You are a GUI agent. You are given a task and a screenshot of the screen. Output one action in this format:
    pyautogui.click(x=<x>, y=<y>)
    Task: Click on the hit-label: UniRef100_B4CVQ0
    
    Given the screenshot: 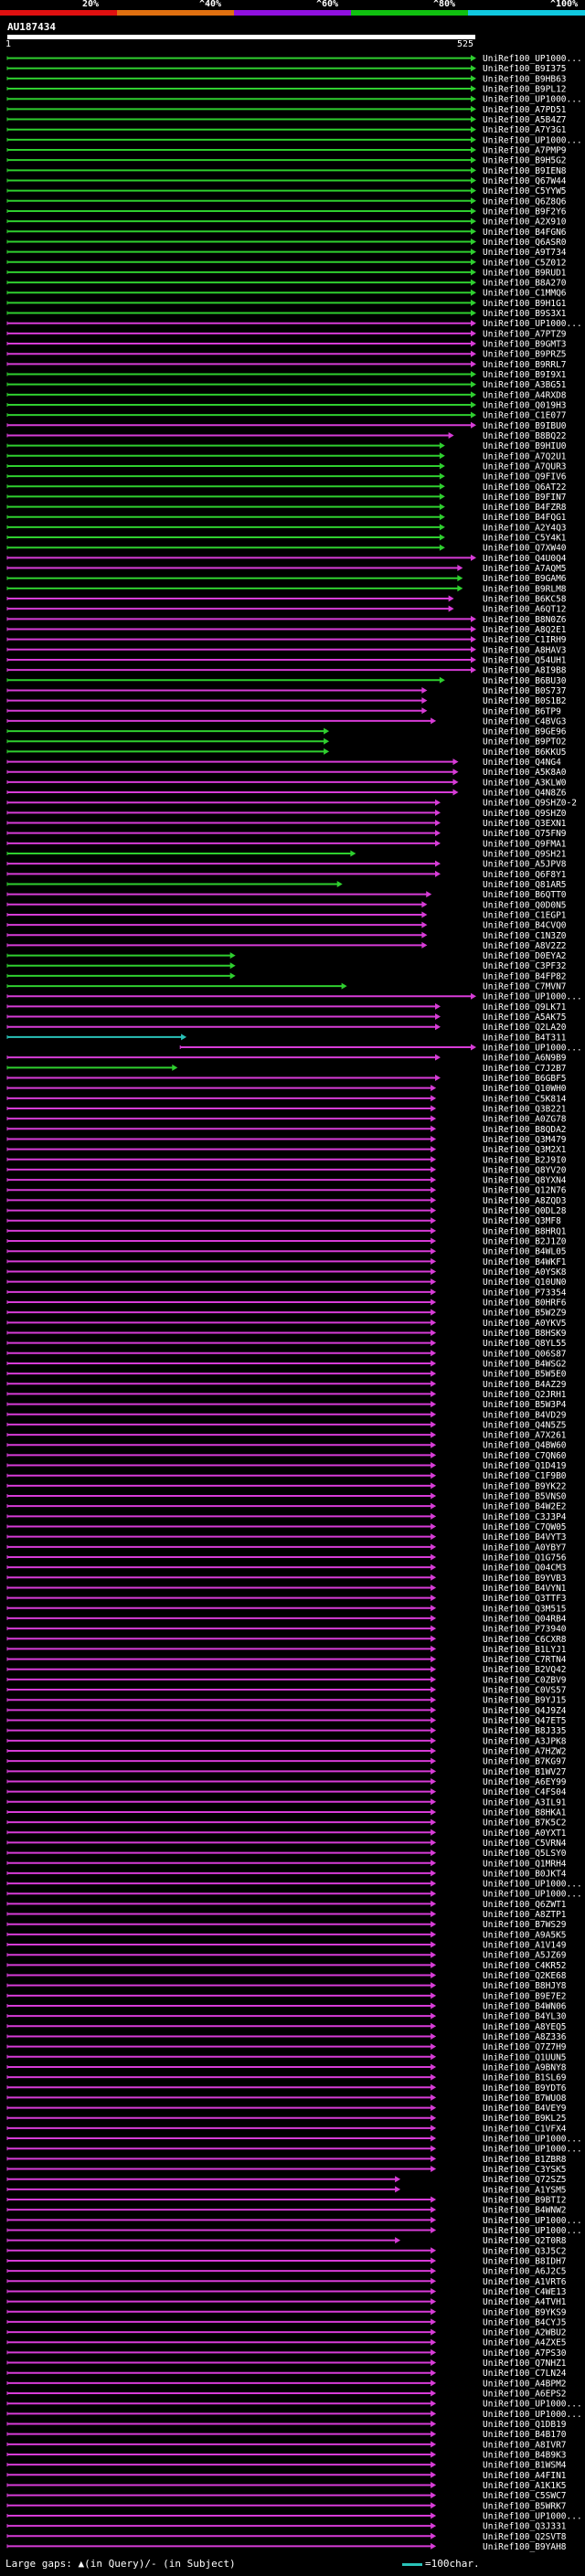 What is the action you would take?
    pyautogui.click(x=525, y=926)
    